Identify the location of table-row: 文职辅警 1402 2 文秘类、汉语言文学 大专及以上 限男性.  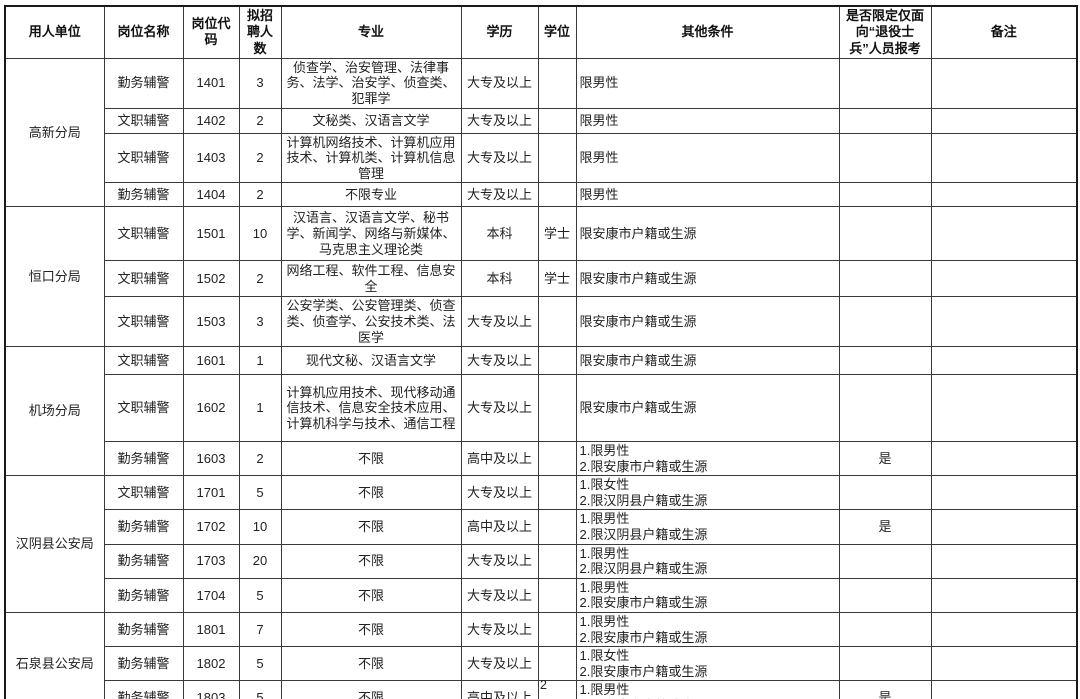
(541, 120).